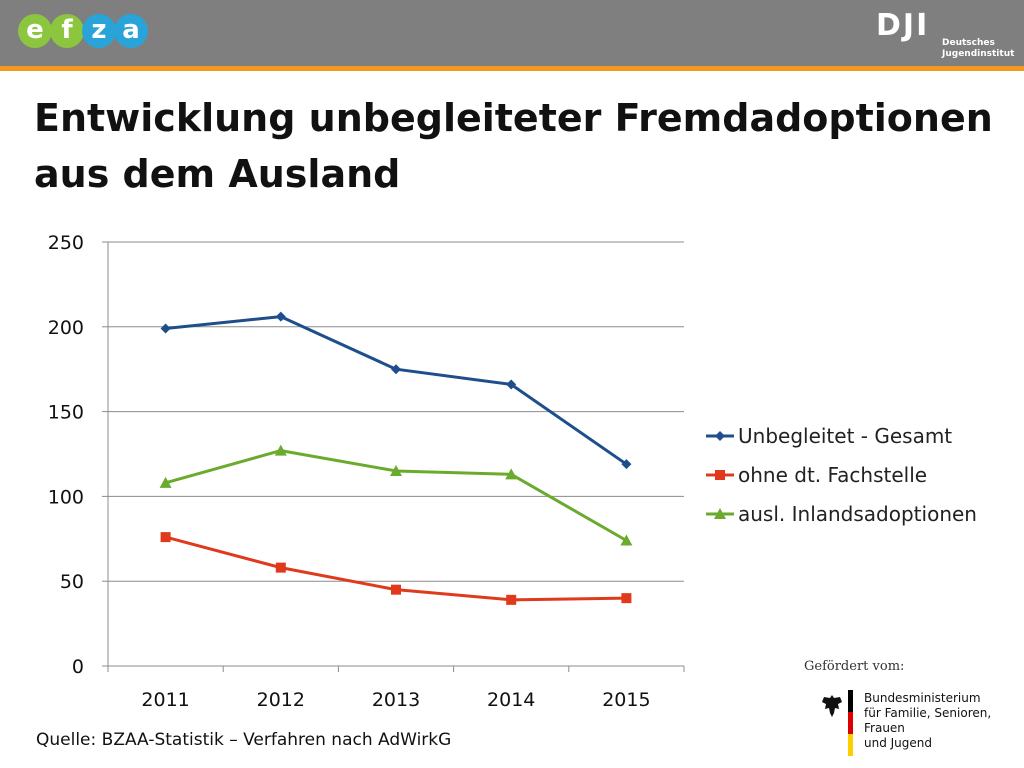 This screenshot has width=1024, height=768. Describe the element at coordinates (35, 31) in the screenshot. I see `efza-logo-letter: e` at that location.